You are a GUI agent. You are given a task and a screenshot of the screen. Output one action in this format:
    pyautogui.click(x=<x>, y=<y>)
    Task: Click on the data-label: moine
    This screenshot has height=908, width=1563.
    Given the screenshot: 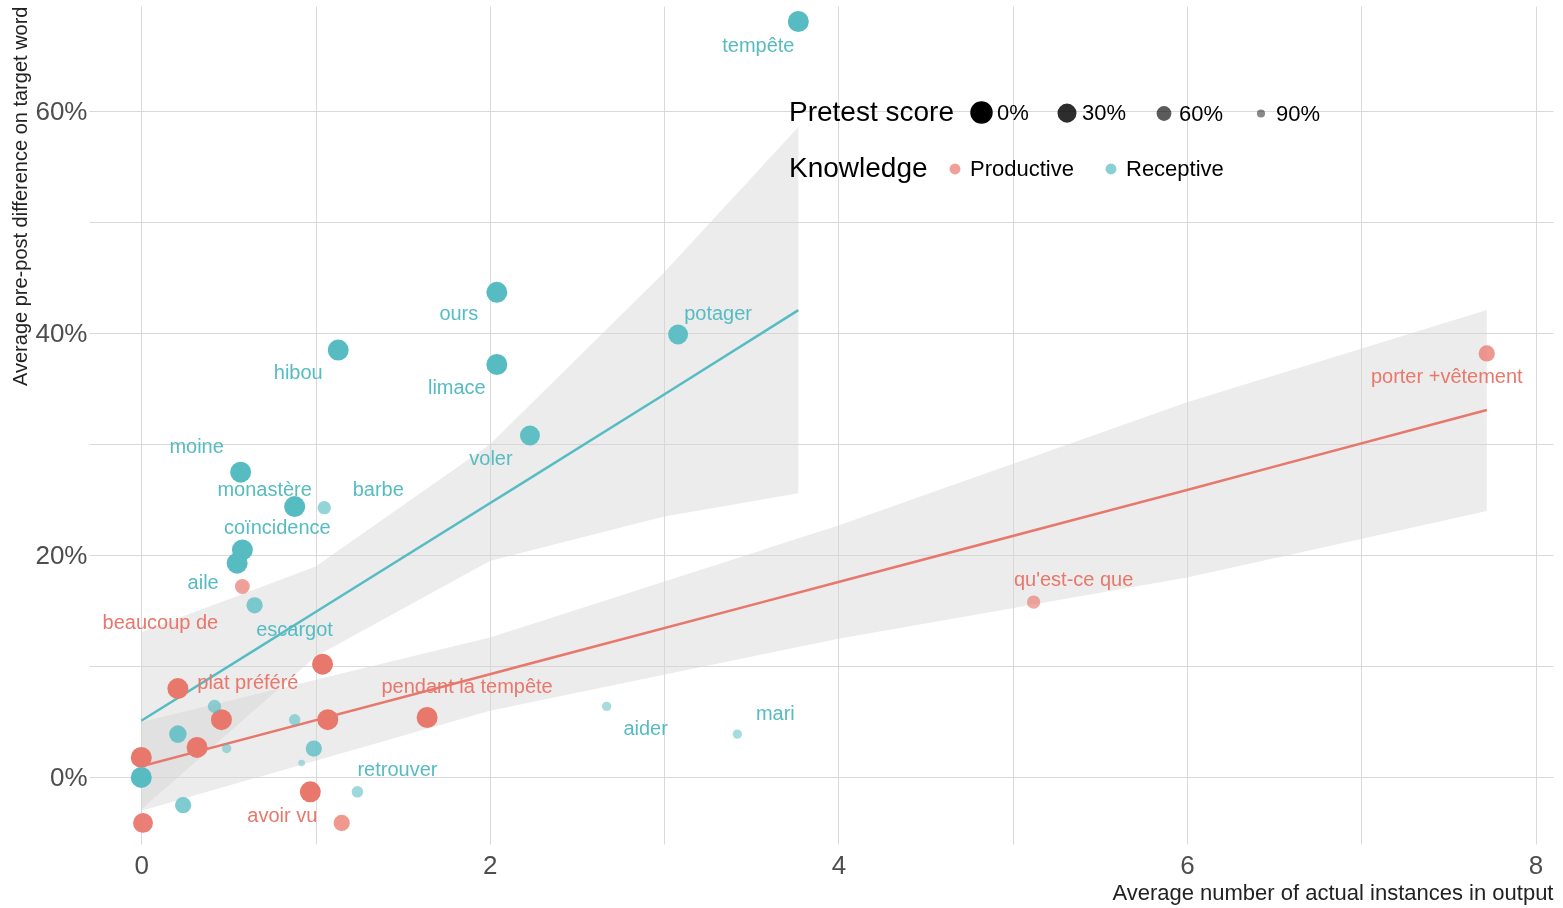 What is the action you would take?
    pyautogui.click(x=196, y=446)
    